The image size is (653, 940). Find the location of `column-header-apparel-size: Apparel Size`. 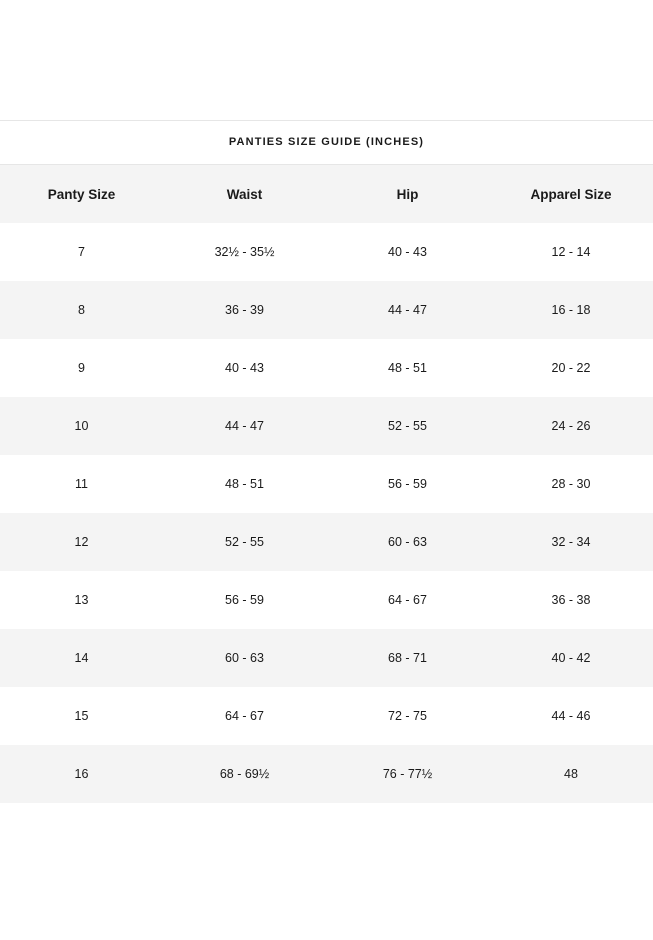

column-header-apparel-size: Apparel Size is located at coordinates (571, 193).